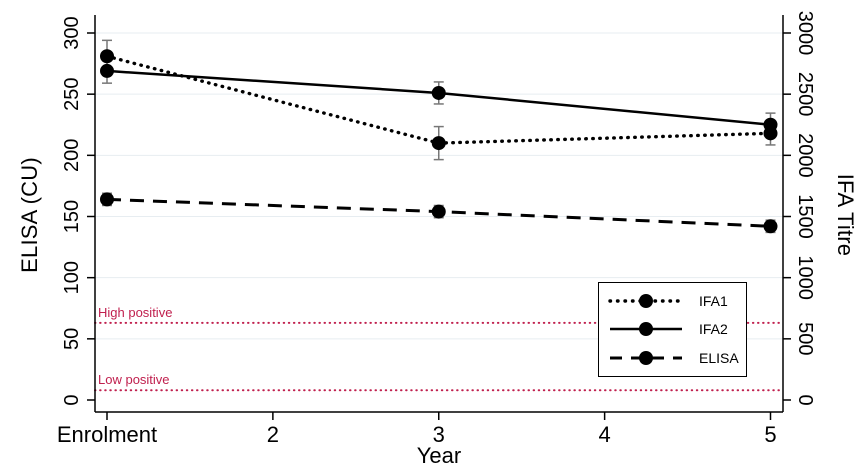 The height and width of the screenshot is (474, 868). Describe the element at coordinates (605, 434) in the screenshot. I see `x-tick-label: 4` at that location.